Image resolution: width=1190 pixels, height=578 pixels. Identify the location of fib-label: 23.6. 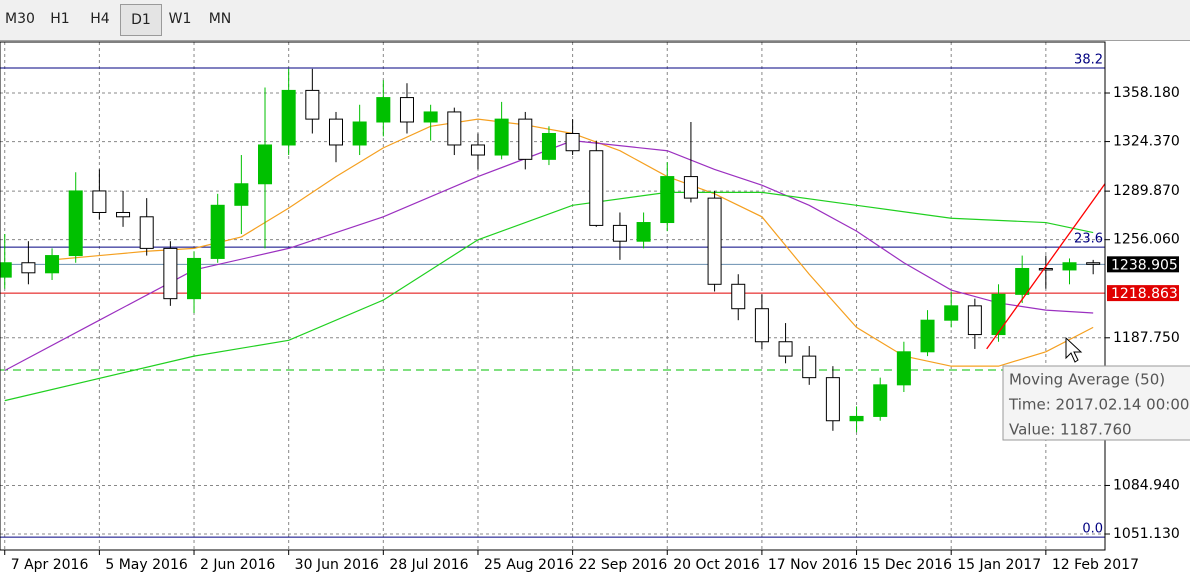
(1088, 239).